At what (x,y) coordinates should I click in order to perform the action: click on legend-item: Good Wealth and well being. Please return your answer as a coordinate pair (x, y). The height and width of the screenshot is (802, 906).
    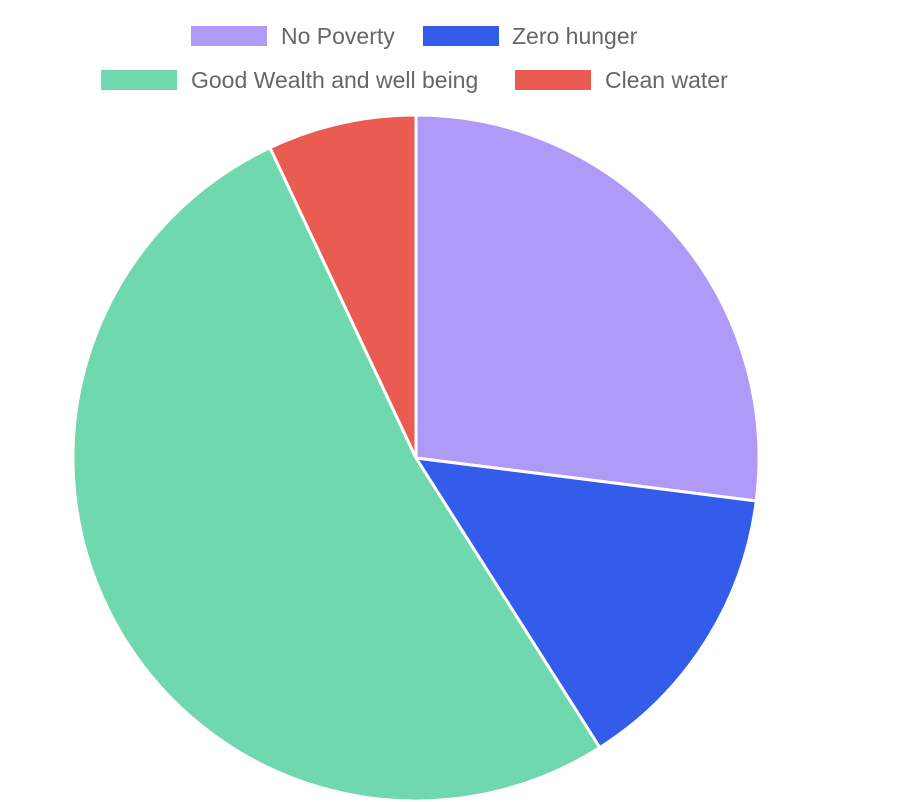
    Looking at the image, I should click on (289, 80).